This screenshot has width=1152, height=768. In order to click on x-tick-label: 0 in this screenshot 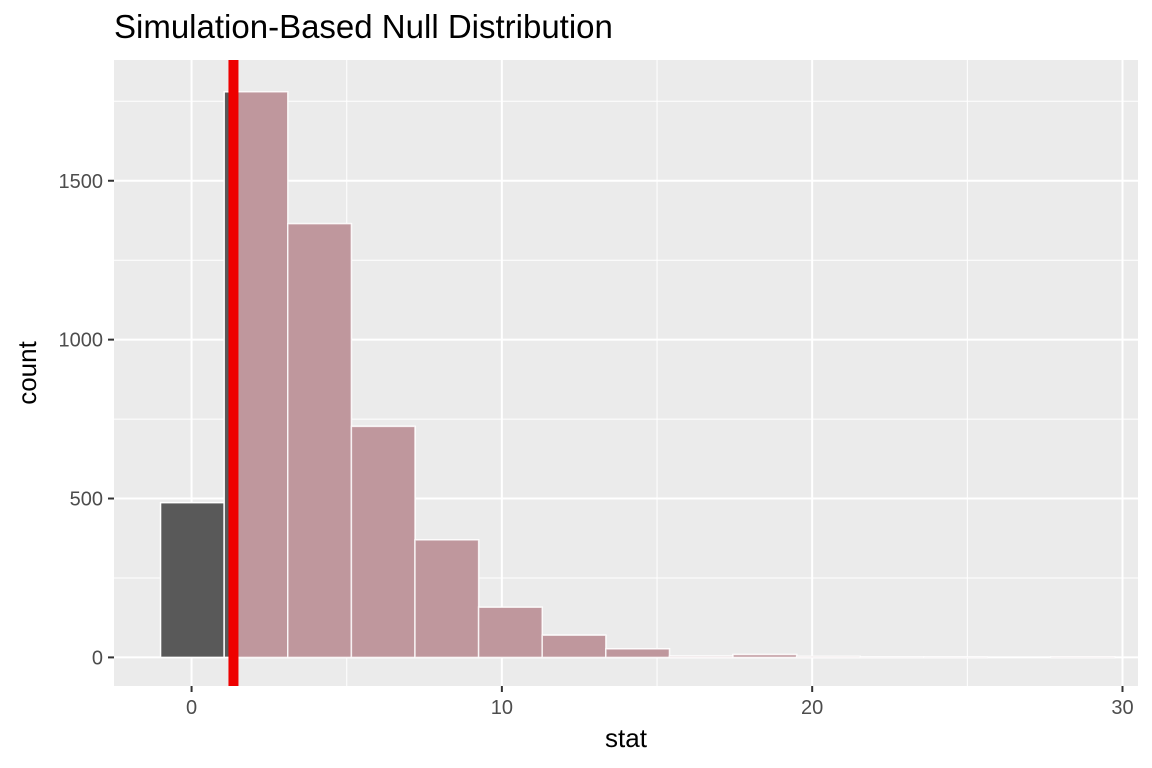, I will do `click(191, 708)`.